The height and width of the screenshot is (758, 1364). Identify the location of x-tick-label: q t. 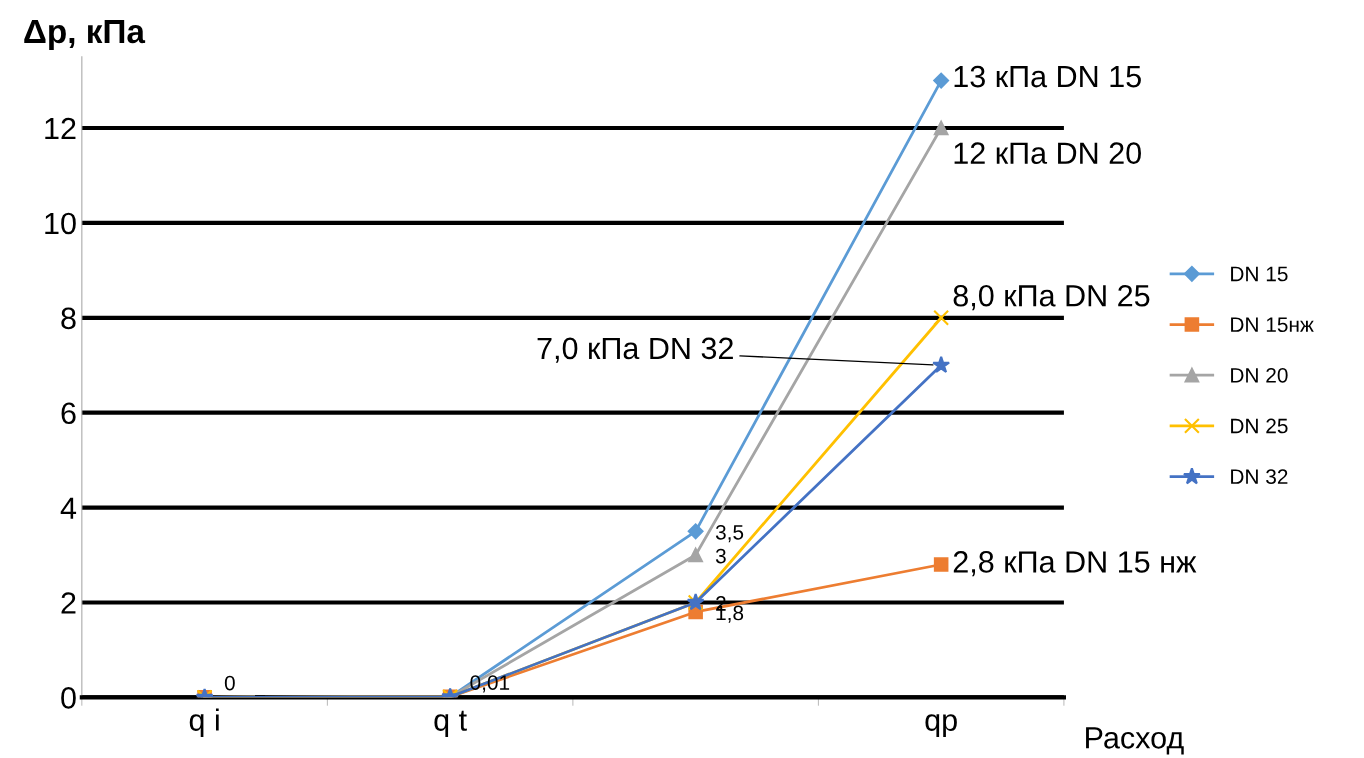
(450, 723).